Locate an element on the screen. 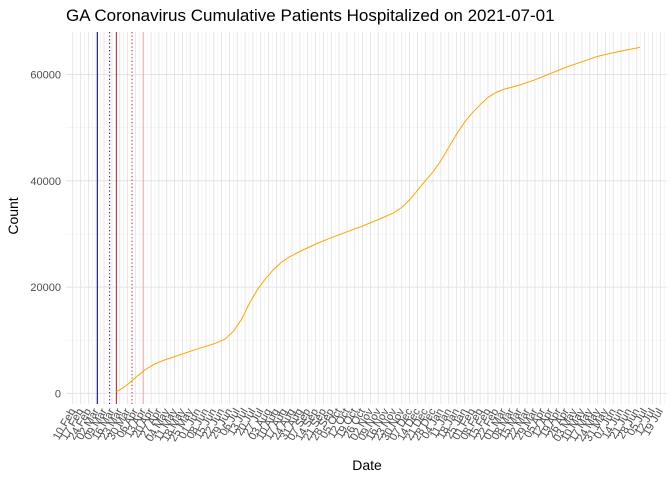 The image size is (672, 480). y-tick-label: 60000 is located at coordinates (45, 76).